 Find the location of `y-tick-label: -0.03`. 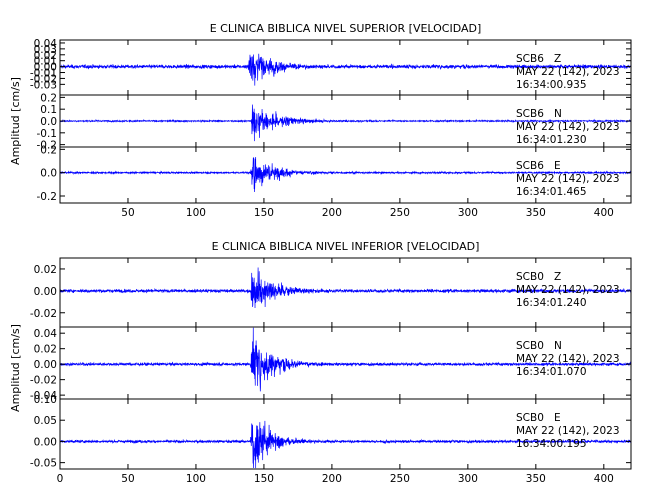

y-tick-label: -0.03 is located at coordinates (43, 85).